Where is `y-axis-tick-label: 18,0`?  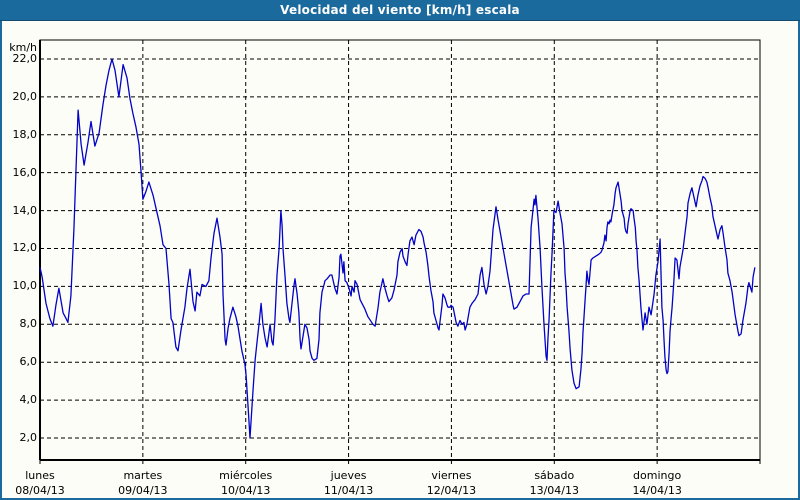
y-axis-tick-label: 18,0 is located at coordinates (25, 134).